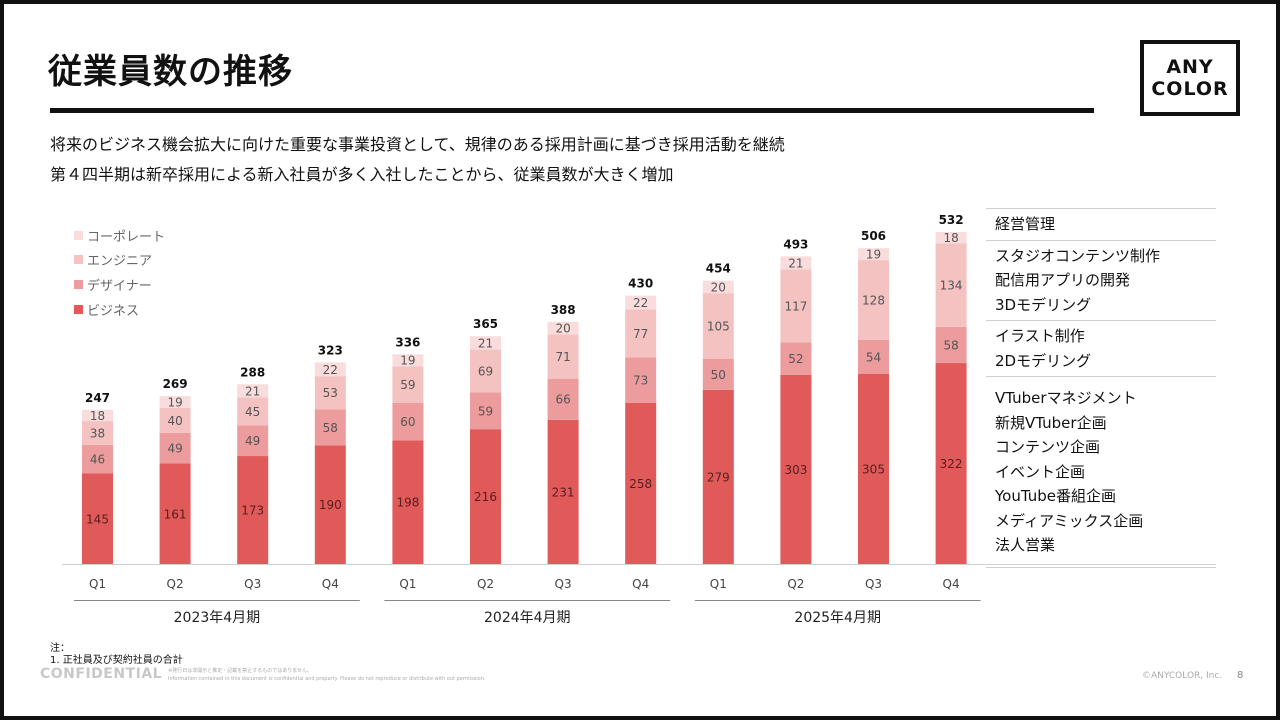 This screenshot has height=720, width=1280. Describe the element at coordinates (1040, 336) in the screenshot. I see `department-item: イラスト制作` at that location.